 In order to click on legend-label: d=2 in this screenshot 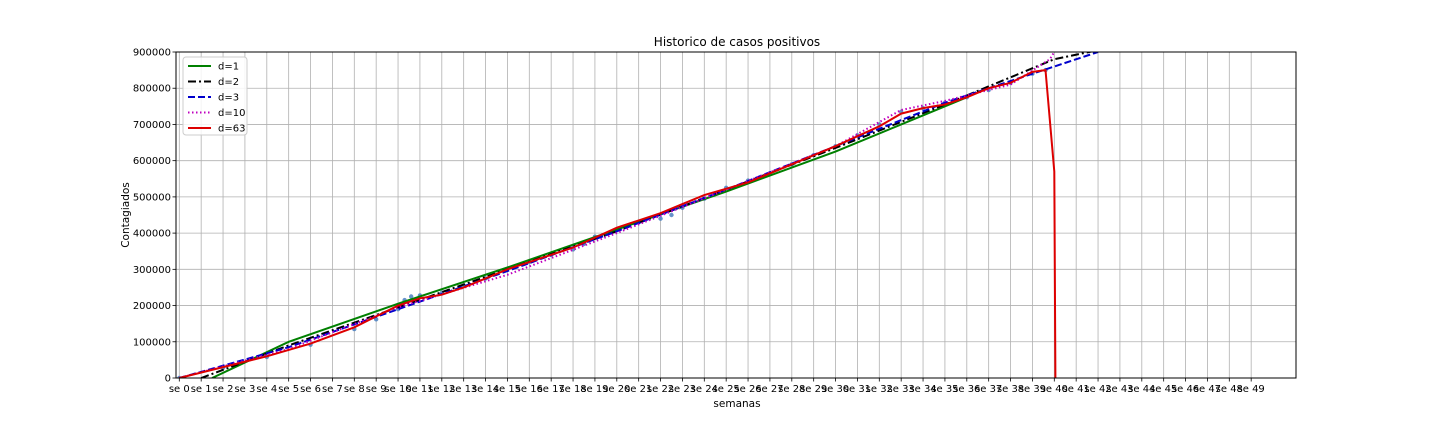, I will do `click(228, 82)`.